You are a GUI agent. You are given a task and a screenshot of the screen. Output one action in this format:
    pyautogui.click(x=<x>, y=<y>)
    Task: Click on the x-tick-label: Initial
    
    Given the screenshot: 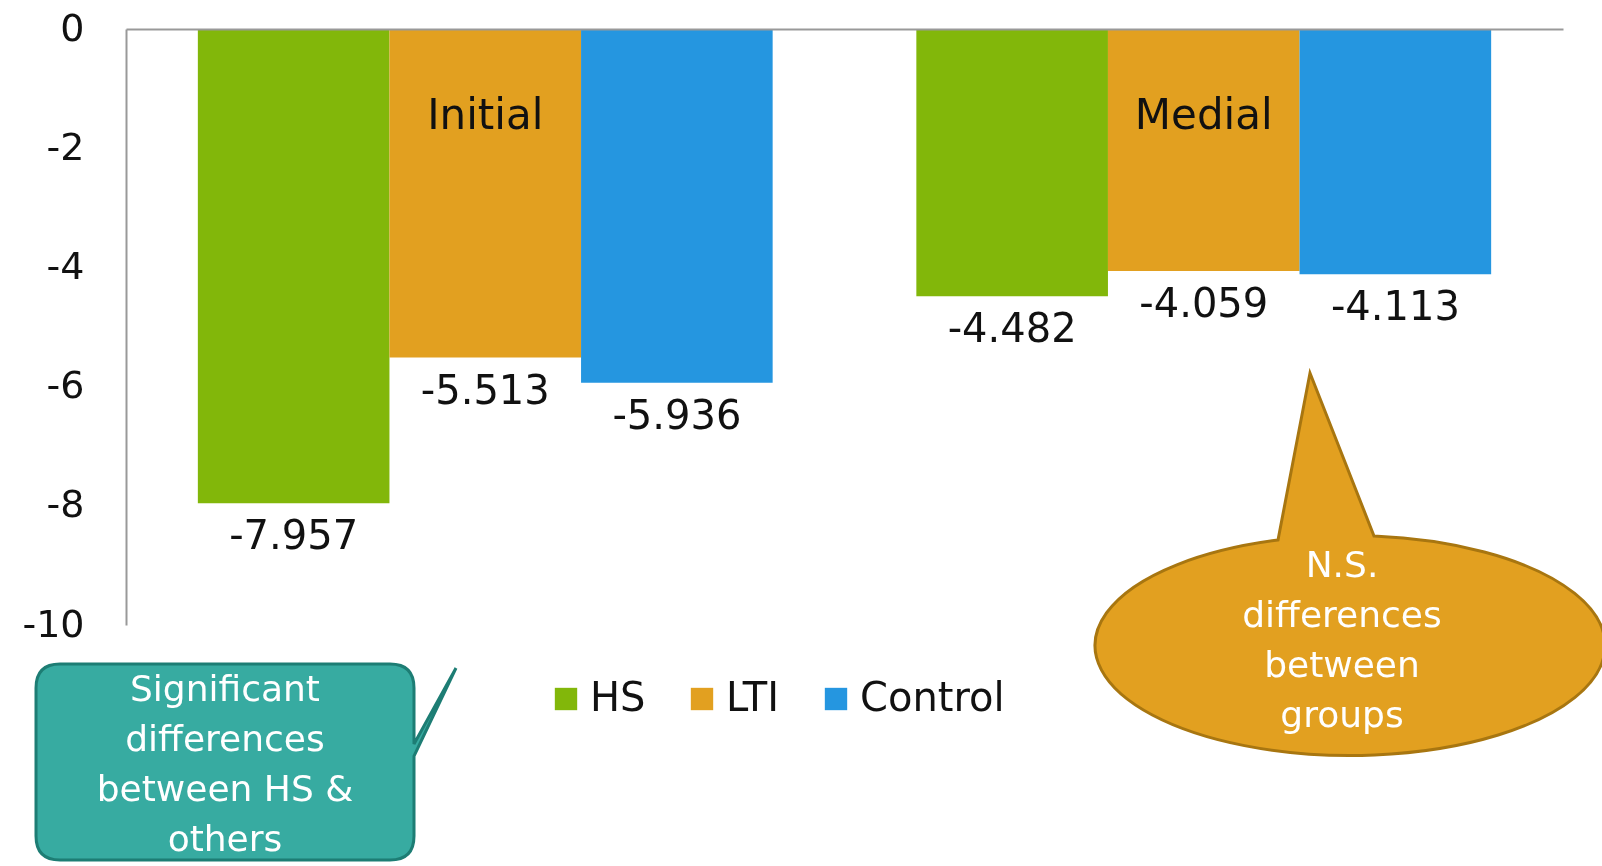 What is the action you would take?
    pyautogui.click(x=485, y=114)
    